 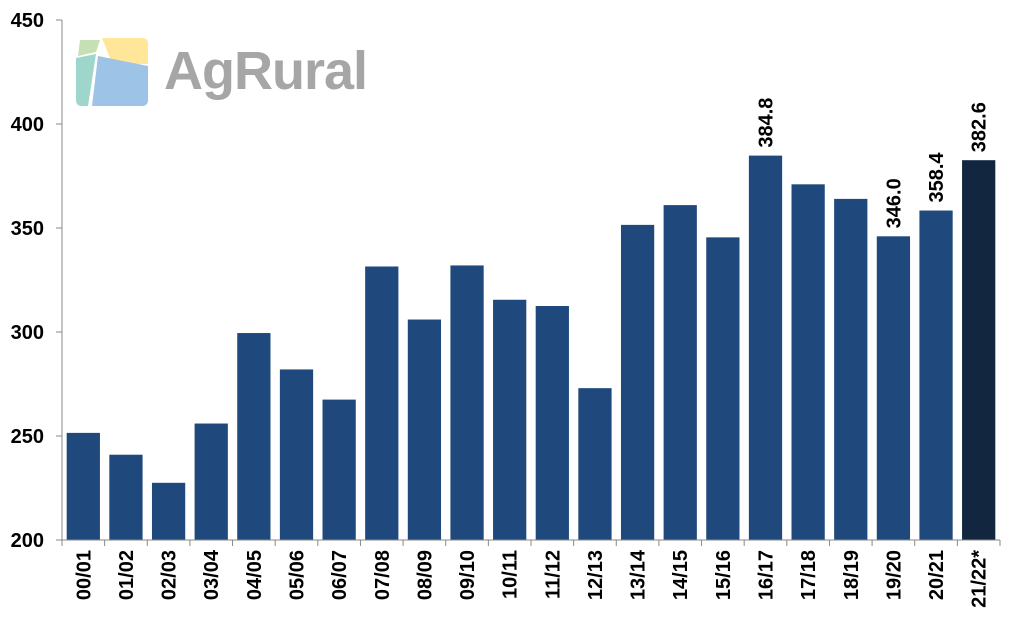 I want to click on x-category-label: 10/11, so click(x=511, y=574).